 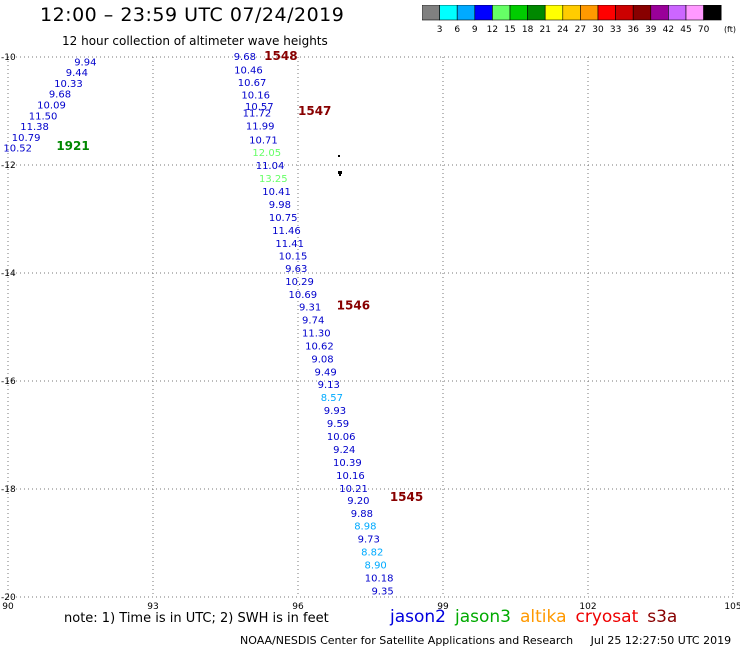 I want to click on swh-value: 11.04, so click(x=270, y=166).